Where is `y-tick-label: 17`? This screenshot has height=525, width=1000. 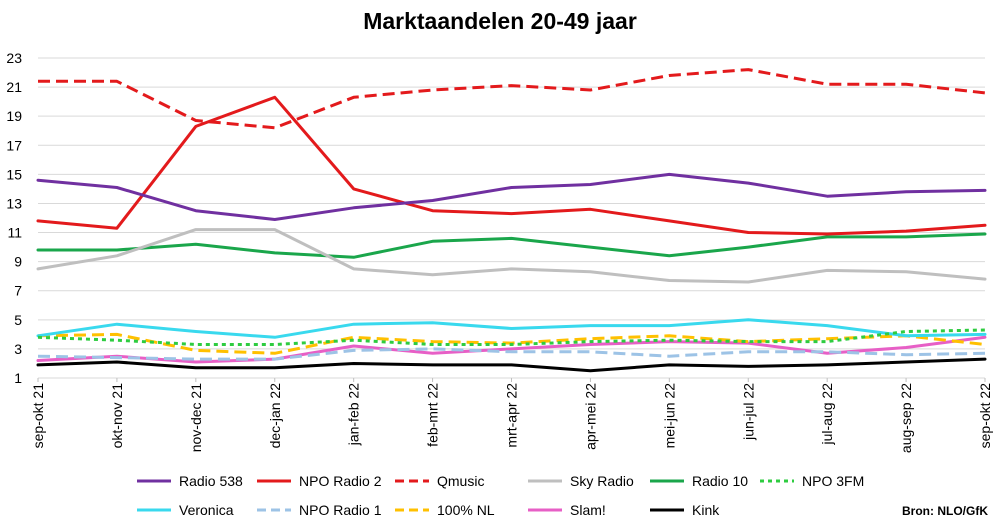 y-tick-label: 17 is located at coordinates (14, 145).